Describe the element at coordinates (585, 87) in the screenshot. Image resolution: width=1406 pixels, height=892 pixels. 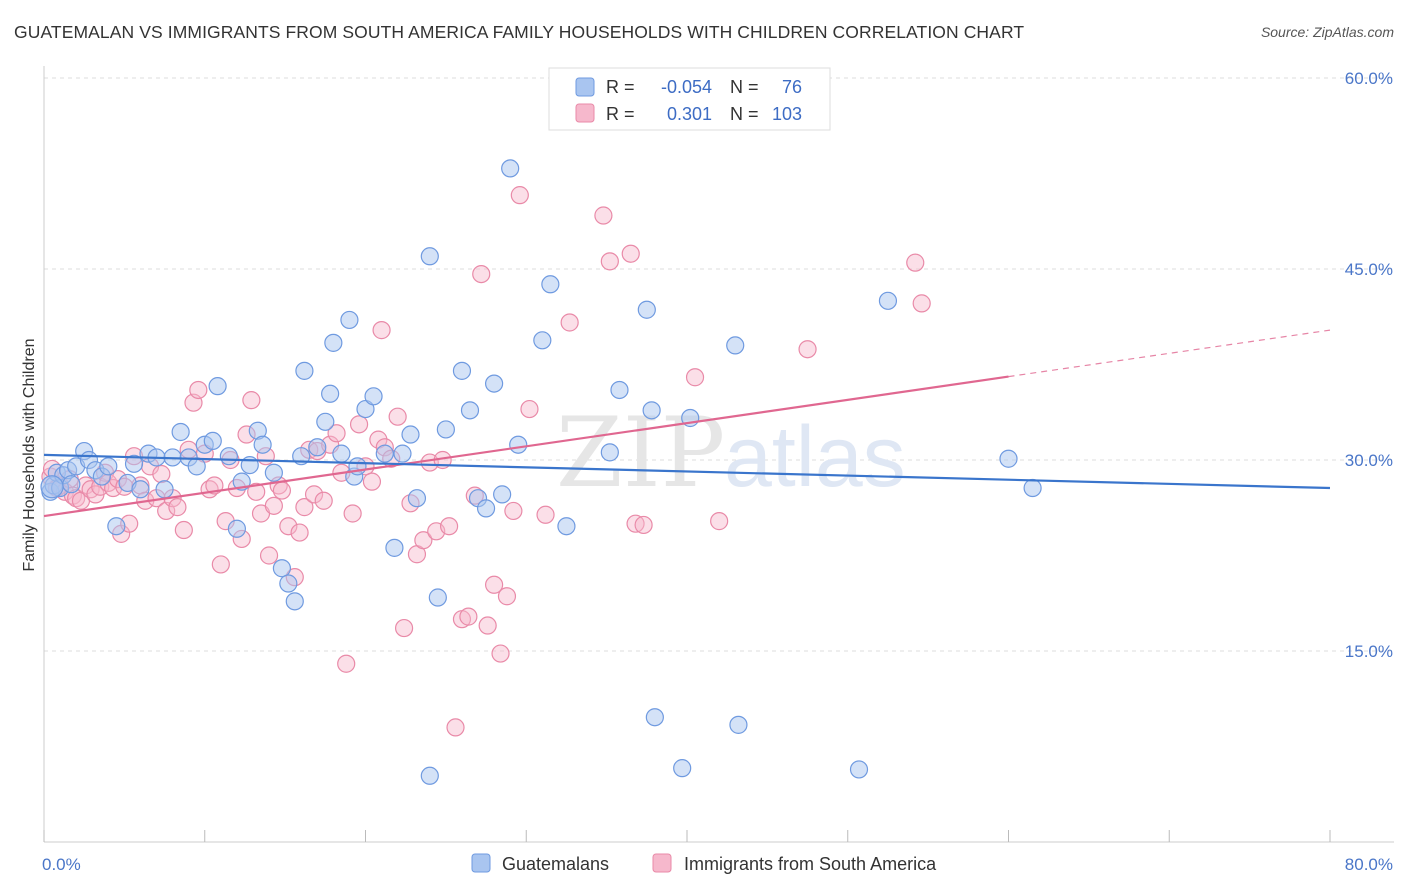
I see `legend-swatch-guatemalans` at that location.